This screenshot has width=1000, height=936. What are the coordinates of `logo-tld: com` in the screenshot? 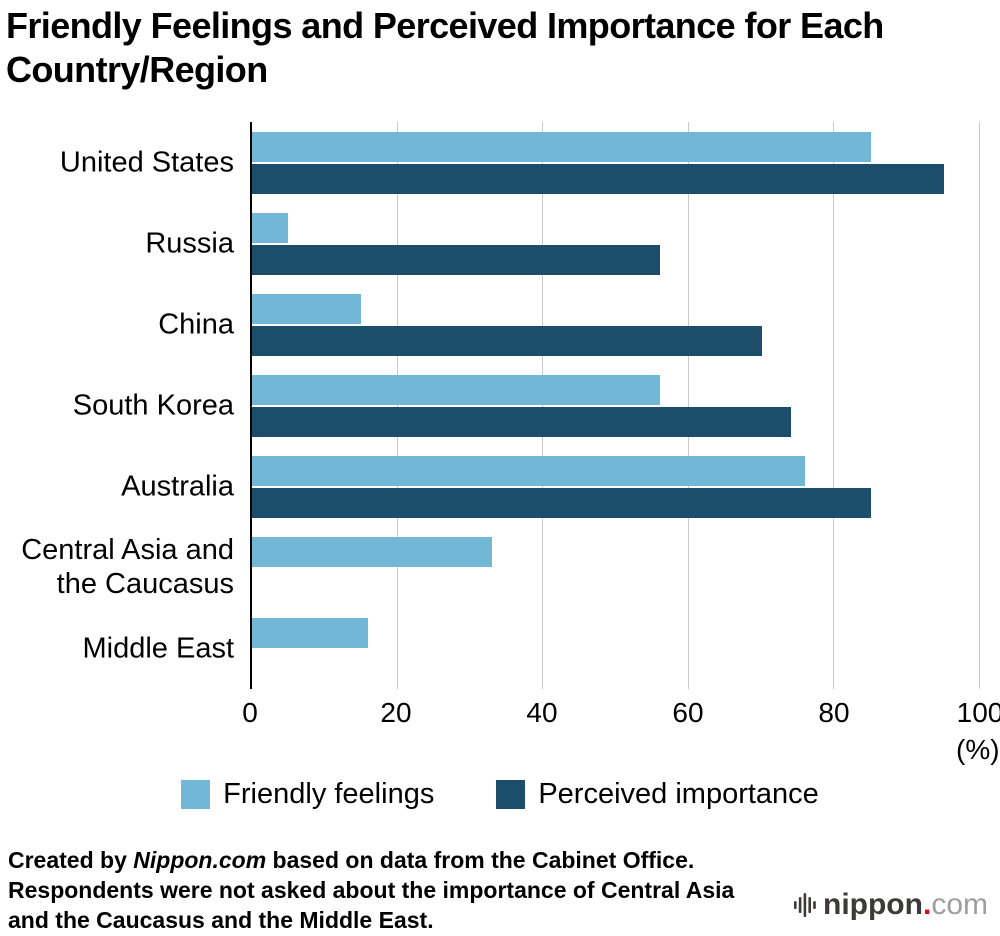 It's located at (959, 904).